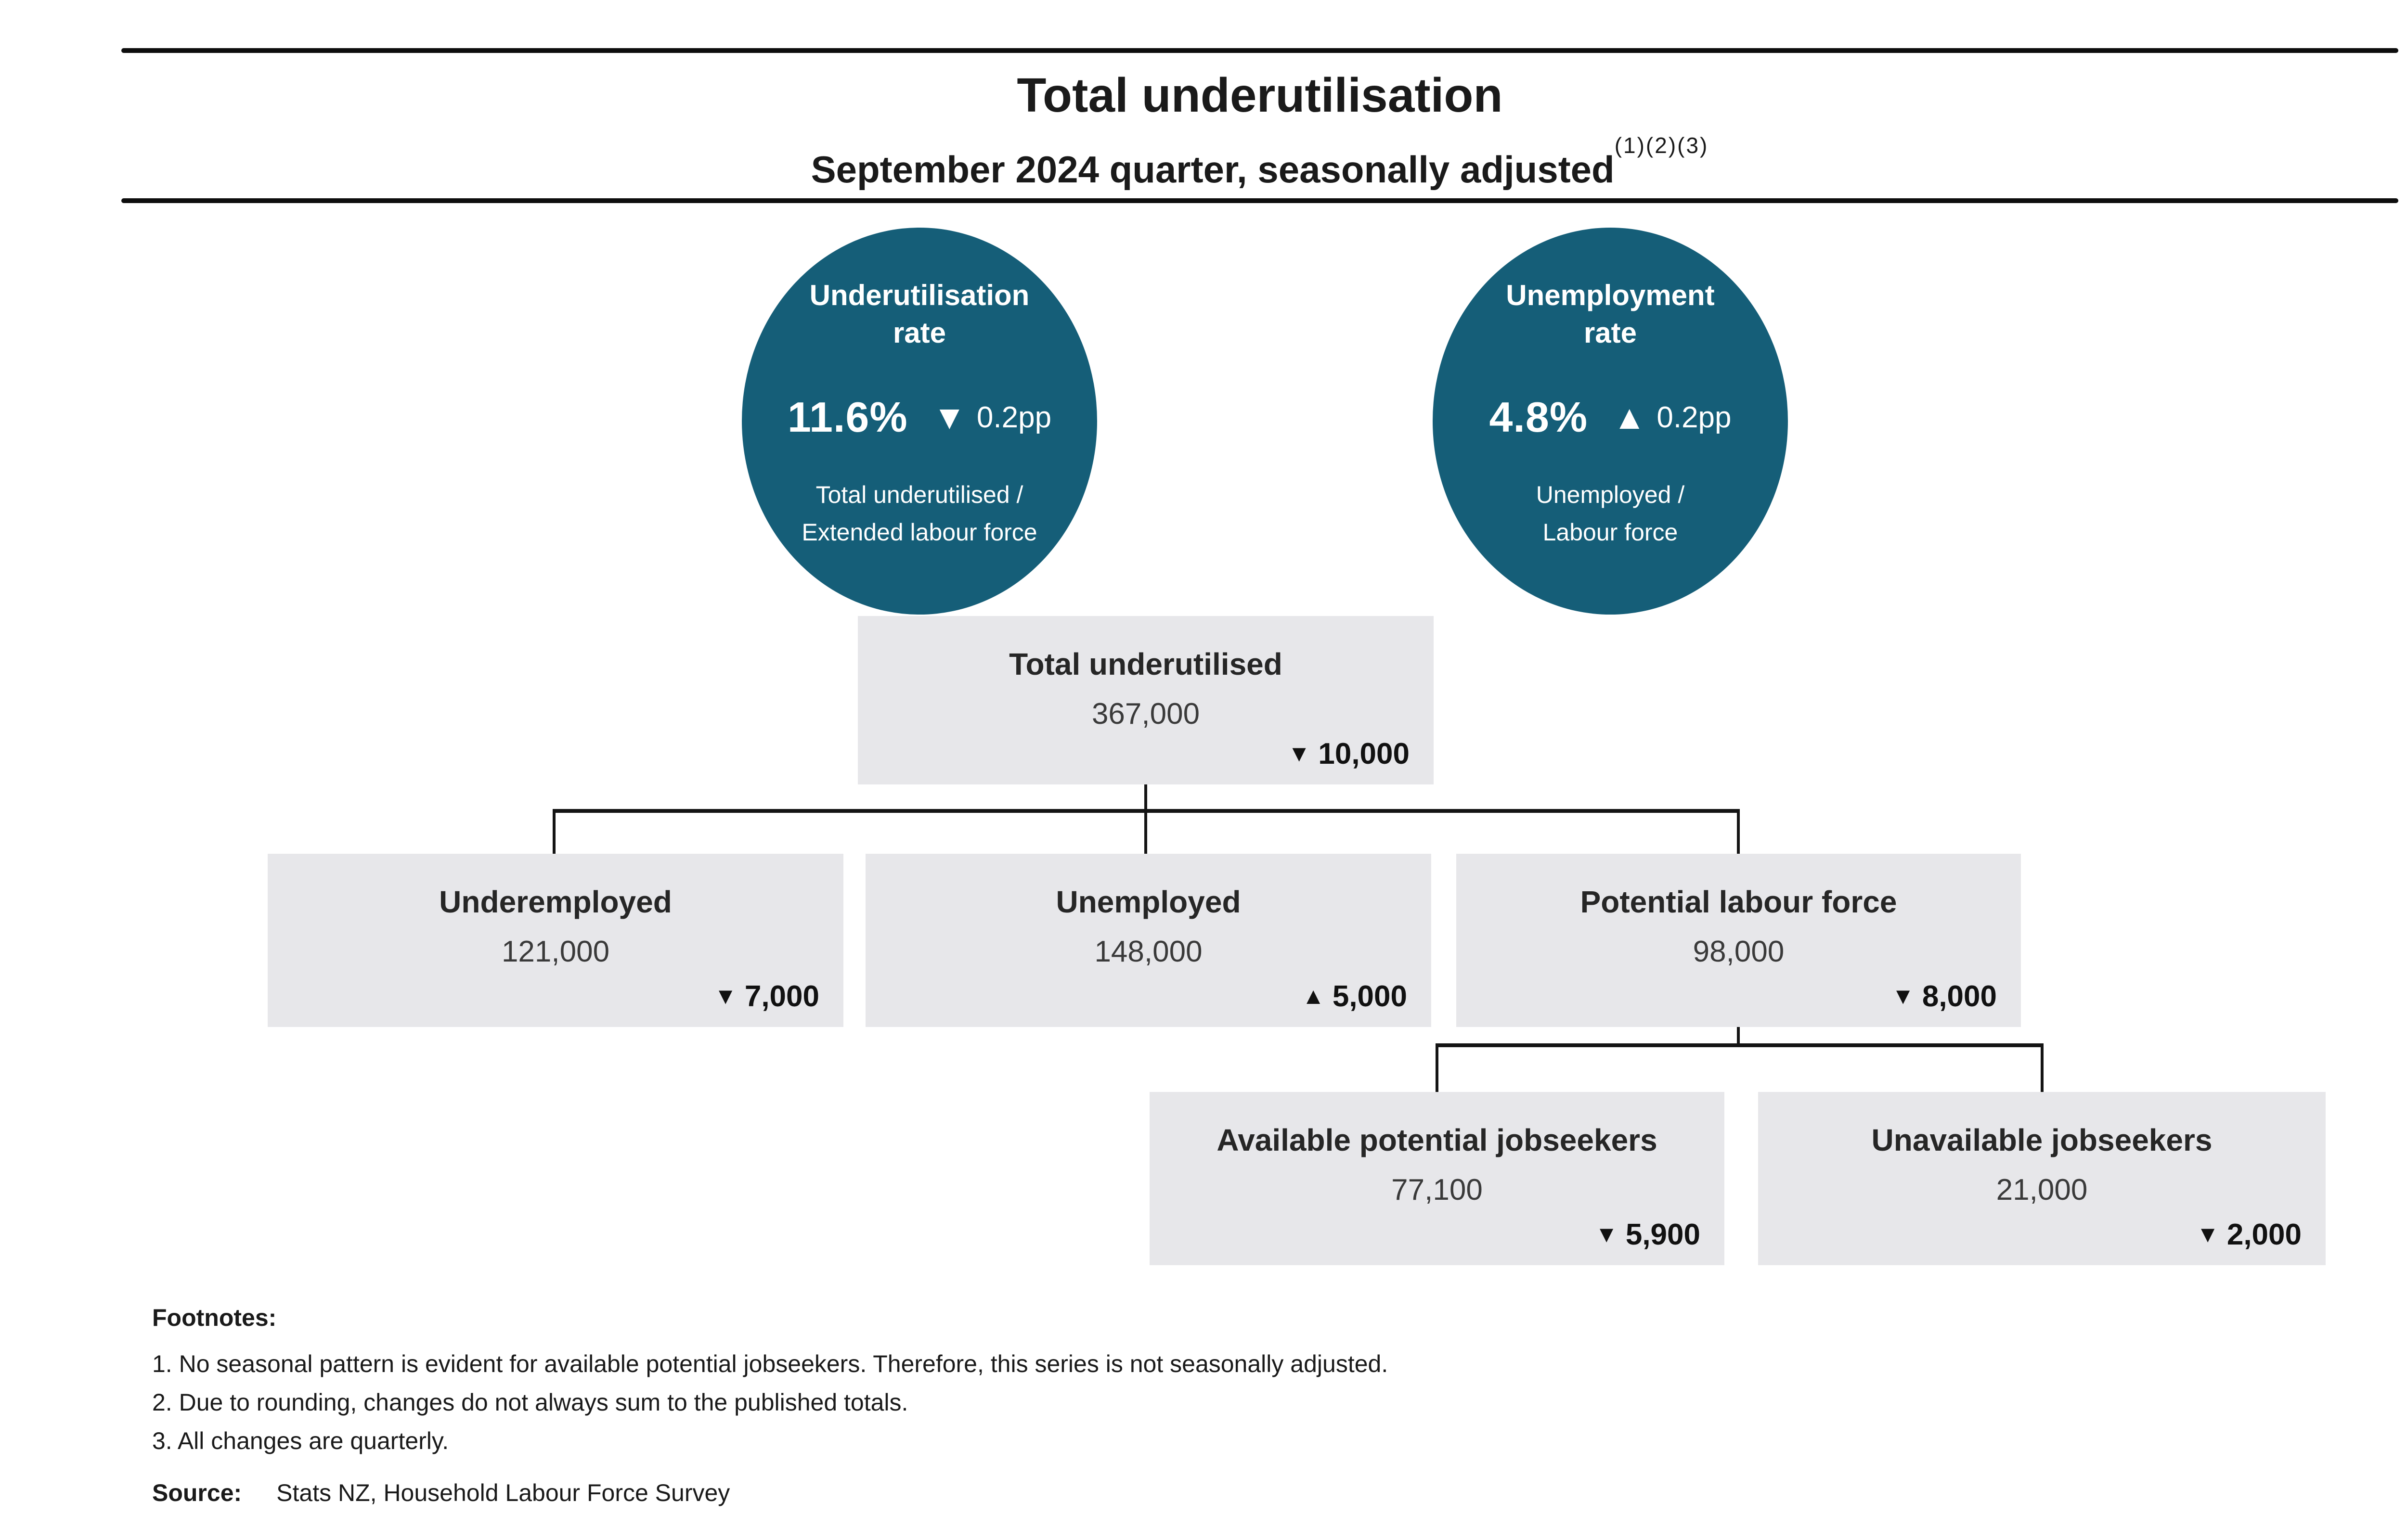 Image resolution: width=2407 pixels, height=1540 pixels. Describe the element at coordinates (1538, 417) in the screenshot. I see `rate-value: 4.8%` at that location.